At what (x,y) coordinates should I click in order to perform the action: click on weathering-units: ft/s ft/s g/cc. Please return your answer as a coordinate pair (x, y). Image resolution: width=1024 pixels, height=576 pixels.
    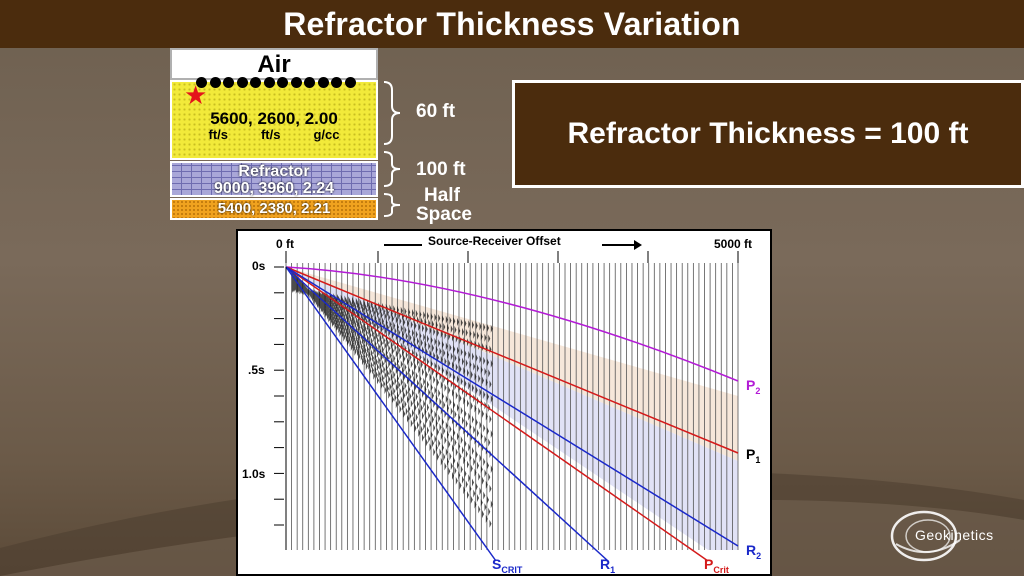
    Looking at the image, I should click on (274, 135).